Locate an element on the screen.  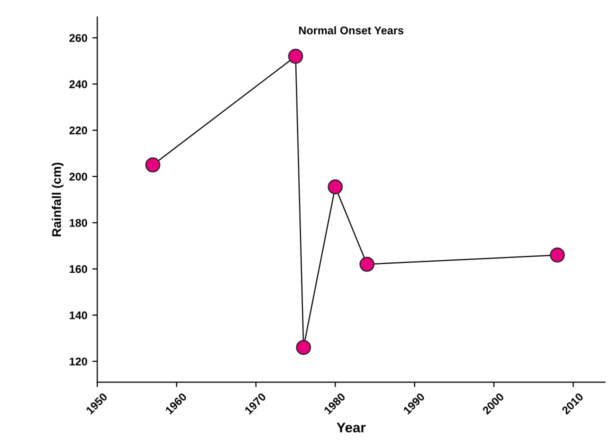
y-tick-label: 220 is located at coordinates (78, 130).